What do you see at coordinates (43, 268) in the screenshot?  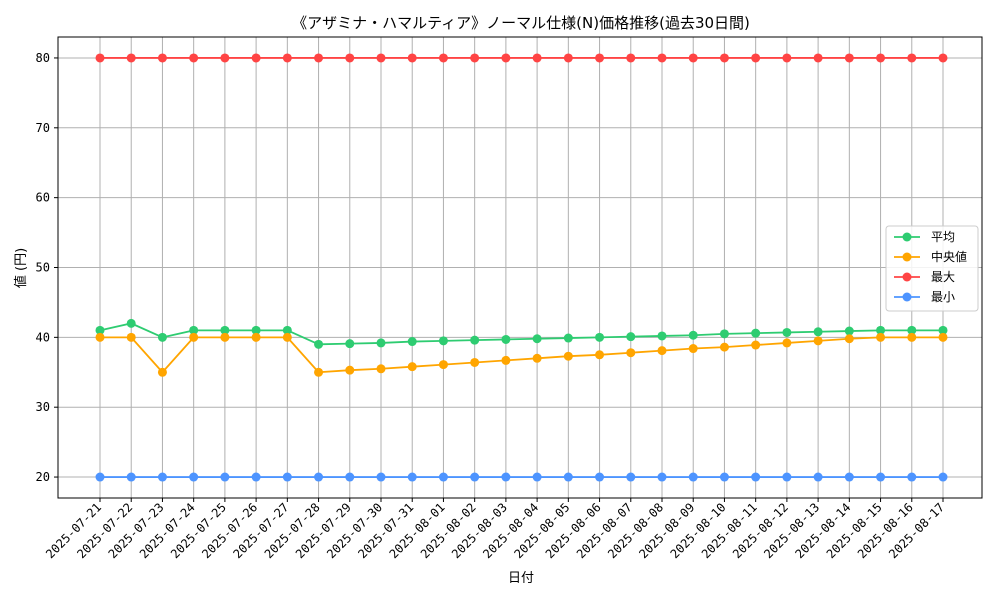 I see `y-tick-label: 50` at bounding box center [43, 268].